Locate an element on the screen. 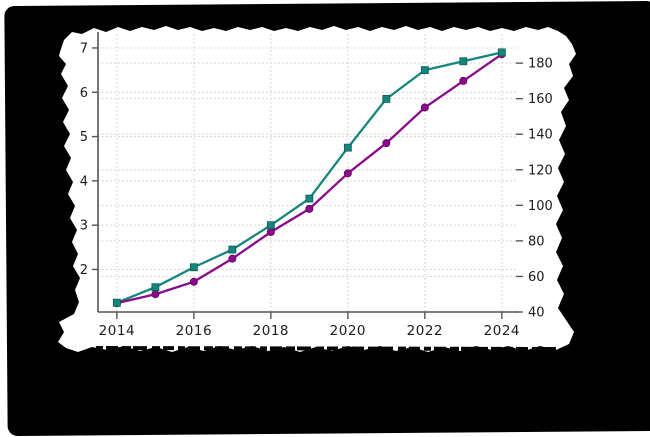 The height and width of the screenshot is (437, 650). right-tick-label: 60 is located at coordinates (536, 277).